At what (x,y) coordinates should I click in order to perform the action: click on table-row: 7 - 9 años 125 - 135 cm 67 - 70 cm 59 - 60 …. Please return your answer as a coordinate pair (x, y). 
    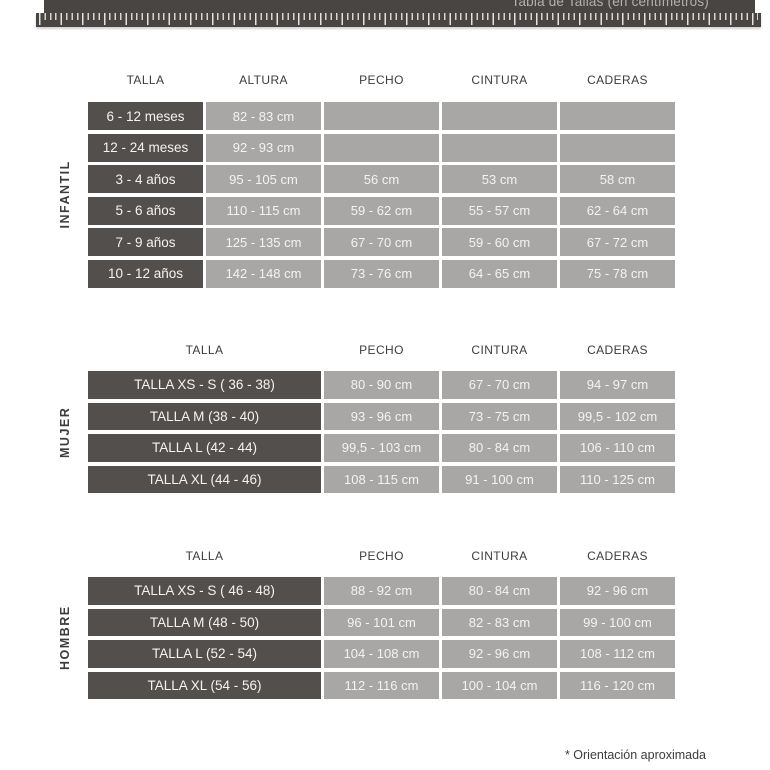
    Looking at the image, I should click on (381, 242).